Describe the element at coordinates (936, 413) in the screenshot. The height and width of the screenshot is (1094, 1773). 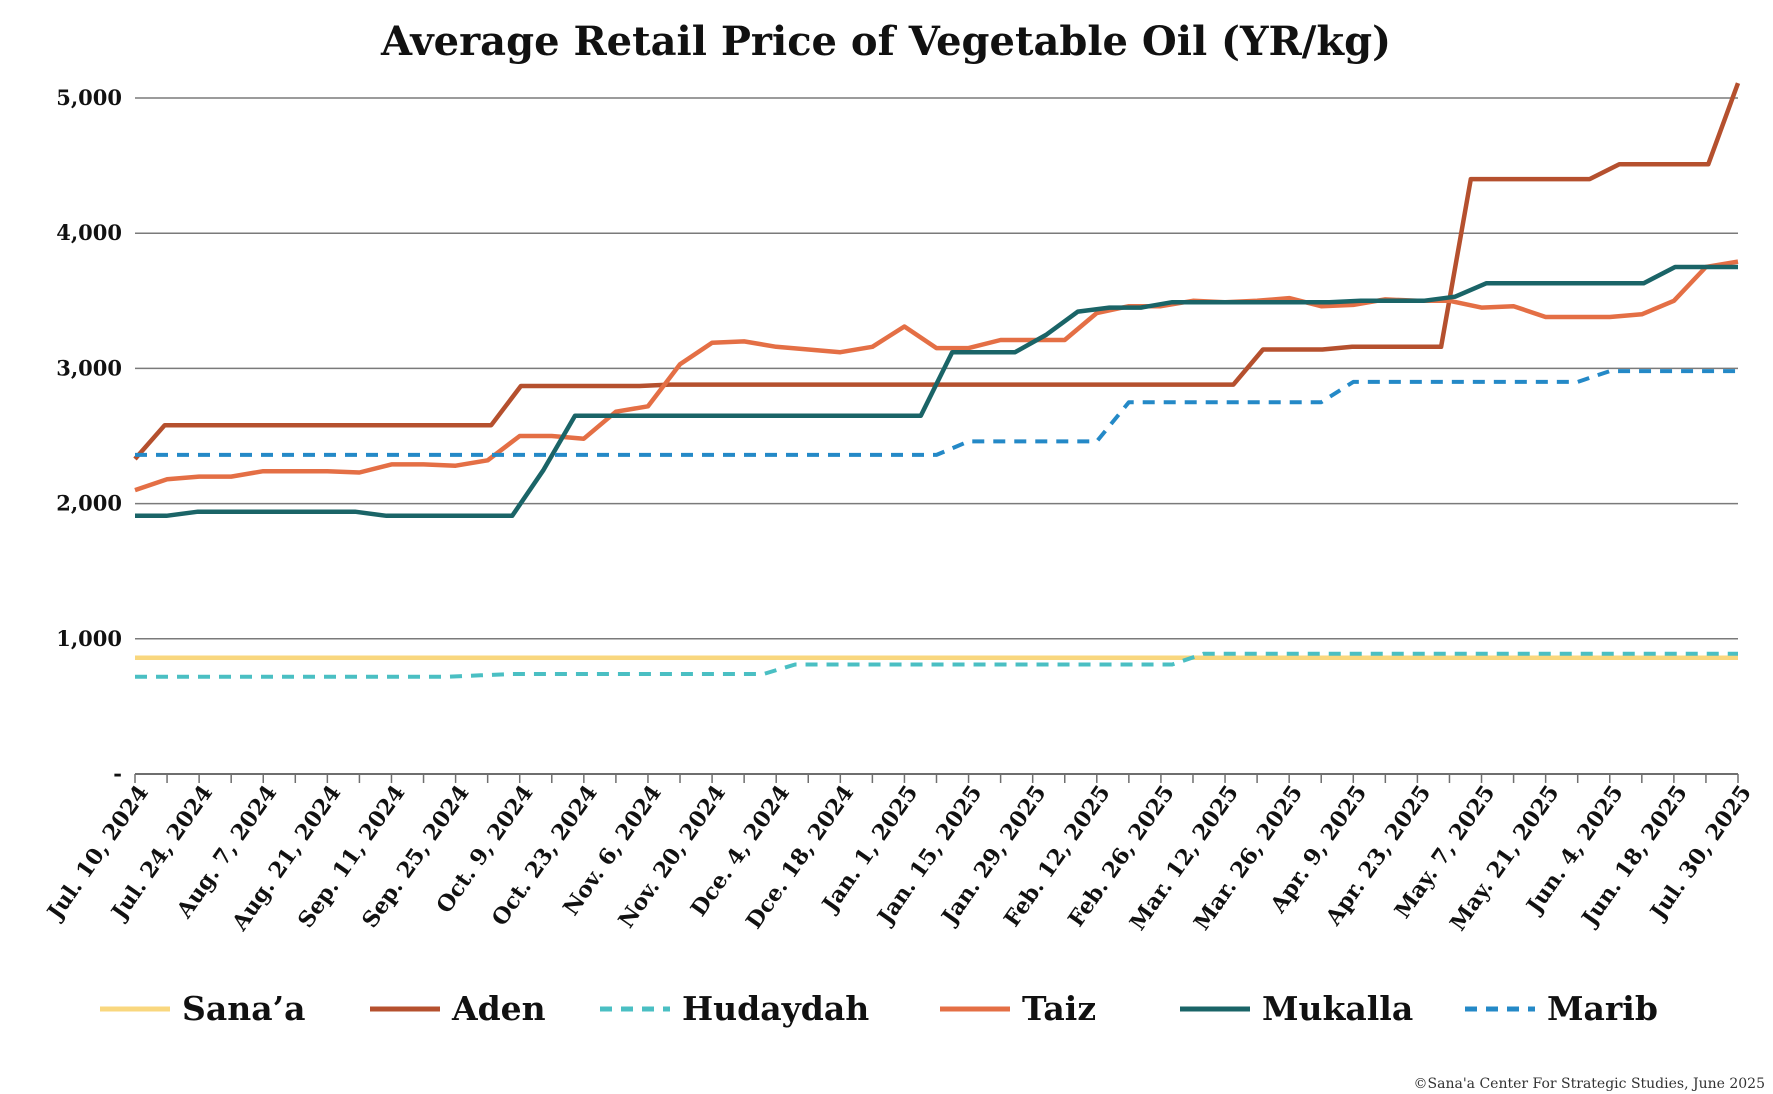
I see `series-line-marib` at that location.